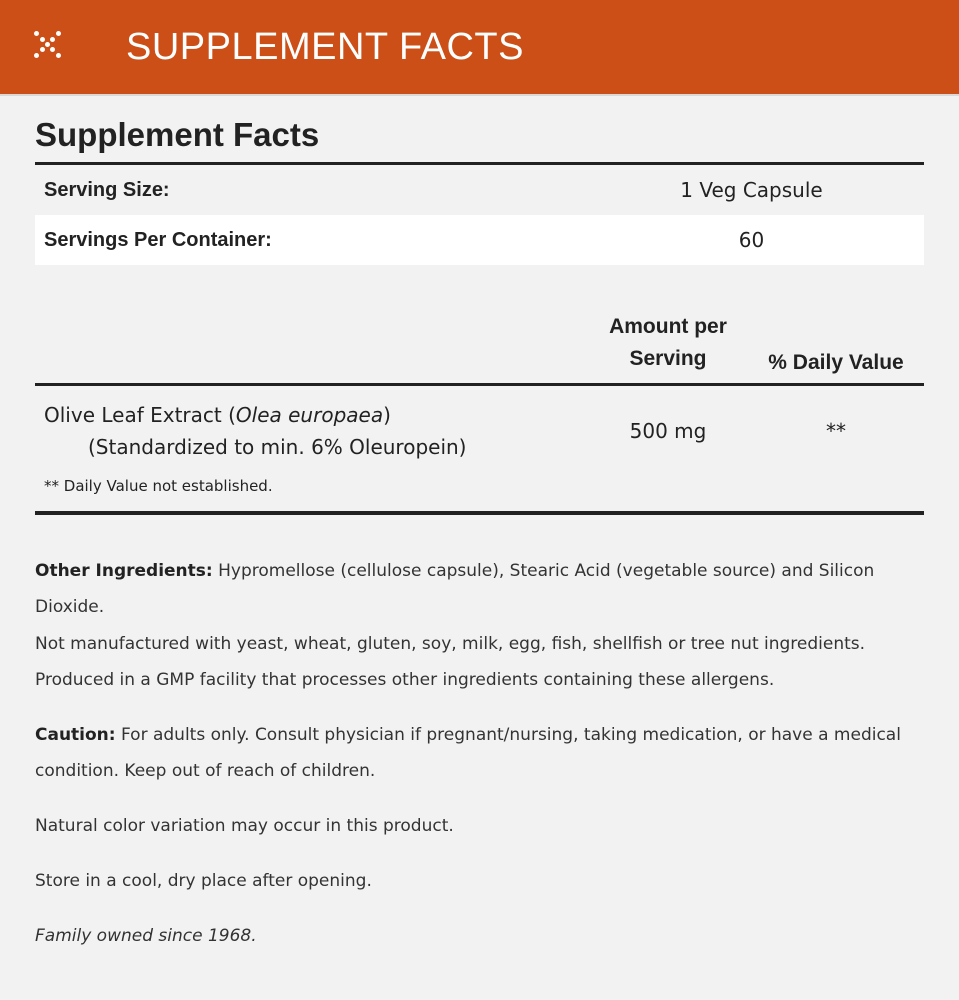 The image size is (959, 1000). I want to click on servings-label: Servings Per Container:, so click(158, 239).